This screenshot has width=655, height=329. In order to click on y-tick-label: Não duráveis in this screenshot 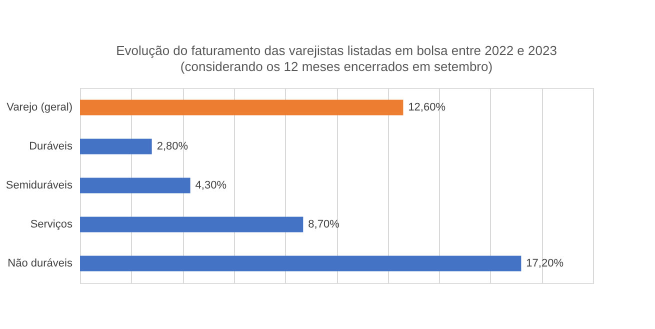, I will do `click(40, 264)`.